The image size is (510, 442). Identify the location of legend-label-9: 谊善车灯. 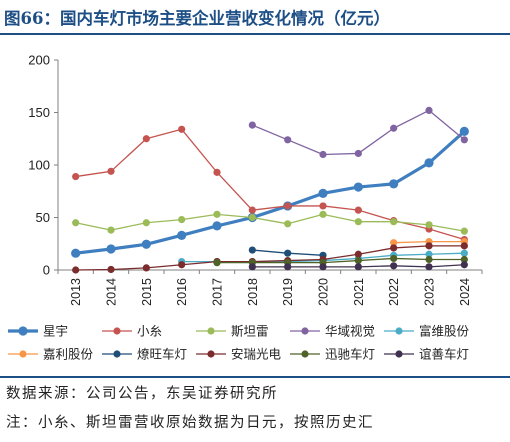
(444, 354).